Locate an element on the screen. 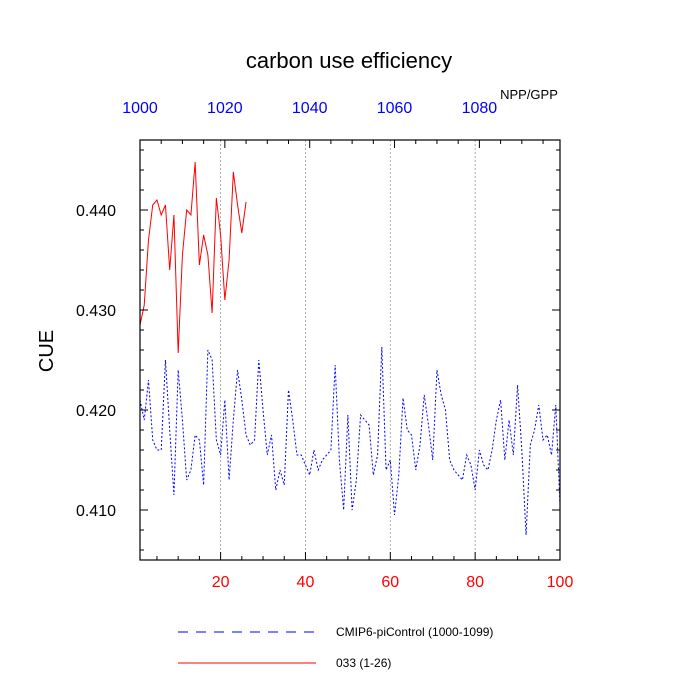 This screenshot has width=700, height=700. y-tick-label: 0.430 is located at coordinates (96, 311).